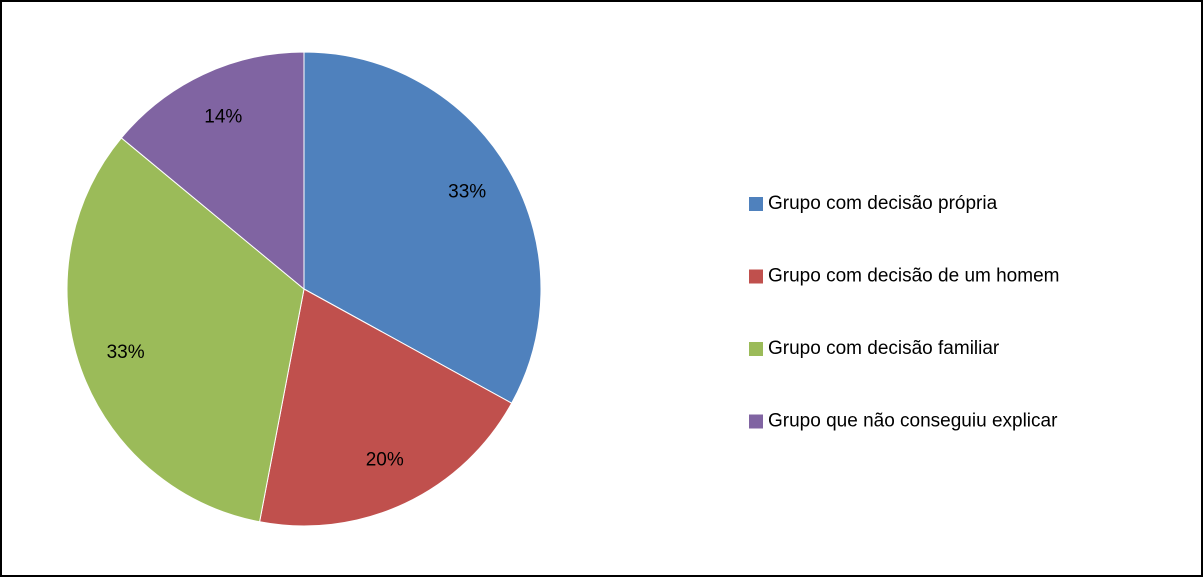  I want to click on legend-label: Grupo que não conseguiu explicar, so click(913, 421).